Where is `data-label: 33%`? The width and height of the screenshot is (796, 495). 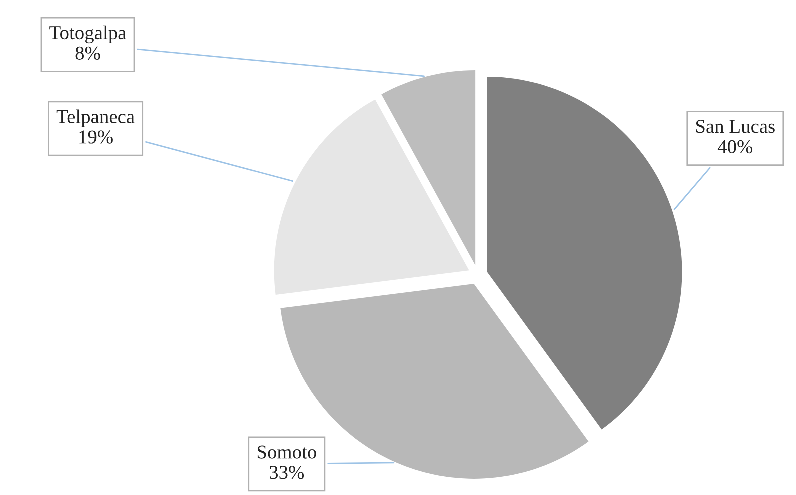
data-label: 33% is located at coordinates (287, 473).